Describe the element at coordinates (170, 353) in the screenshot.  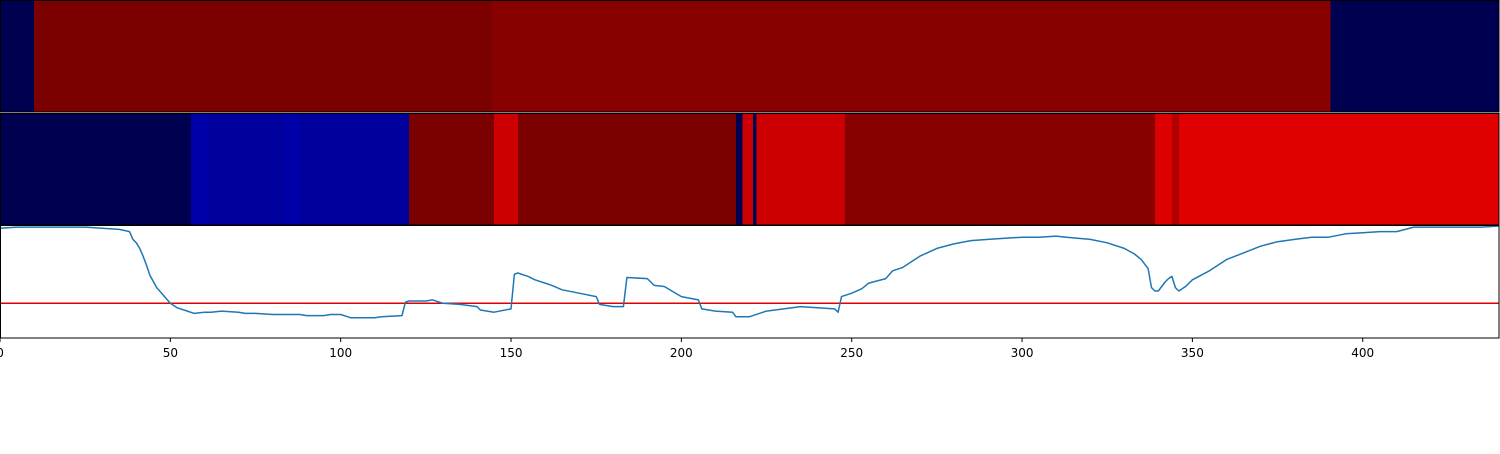
I see `x-tick-label: 50` at that location.